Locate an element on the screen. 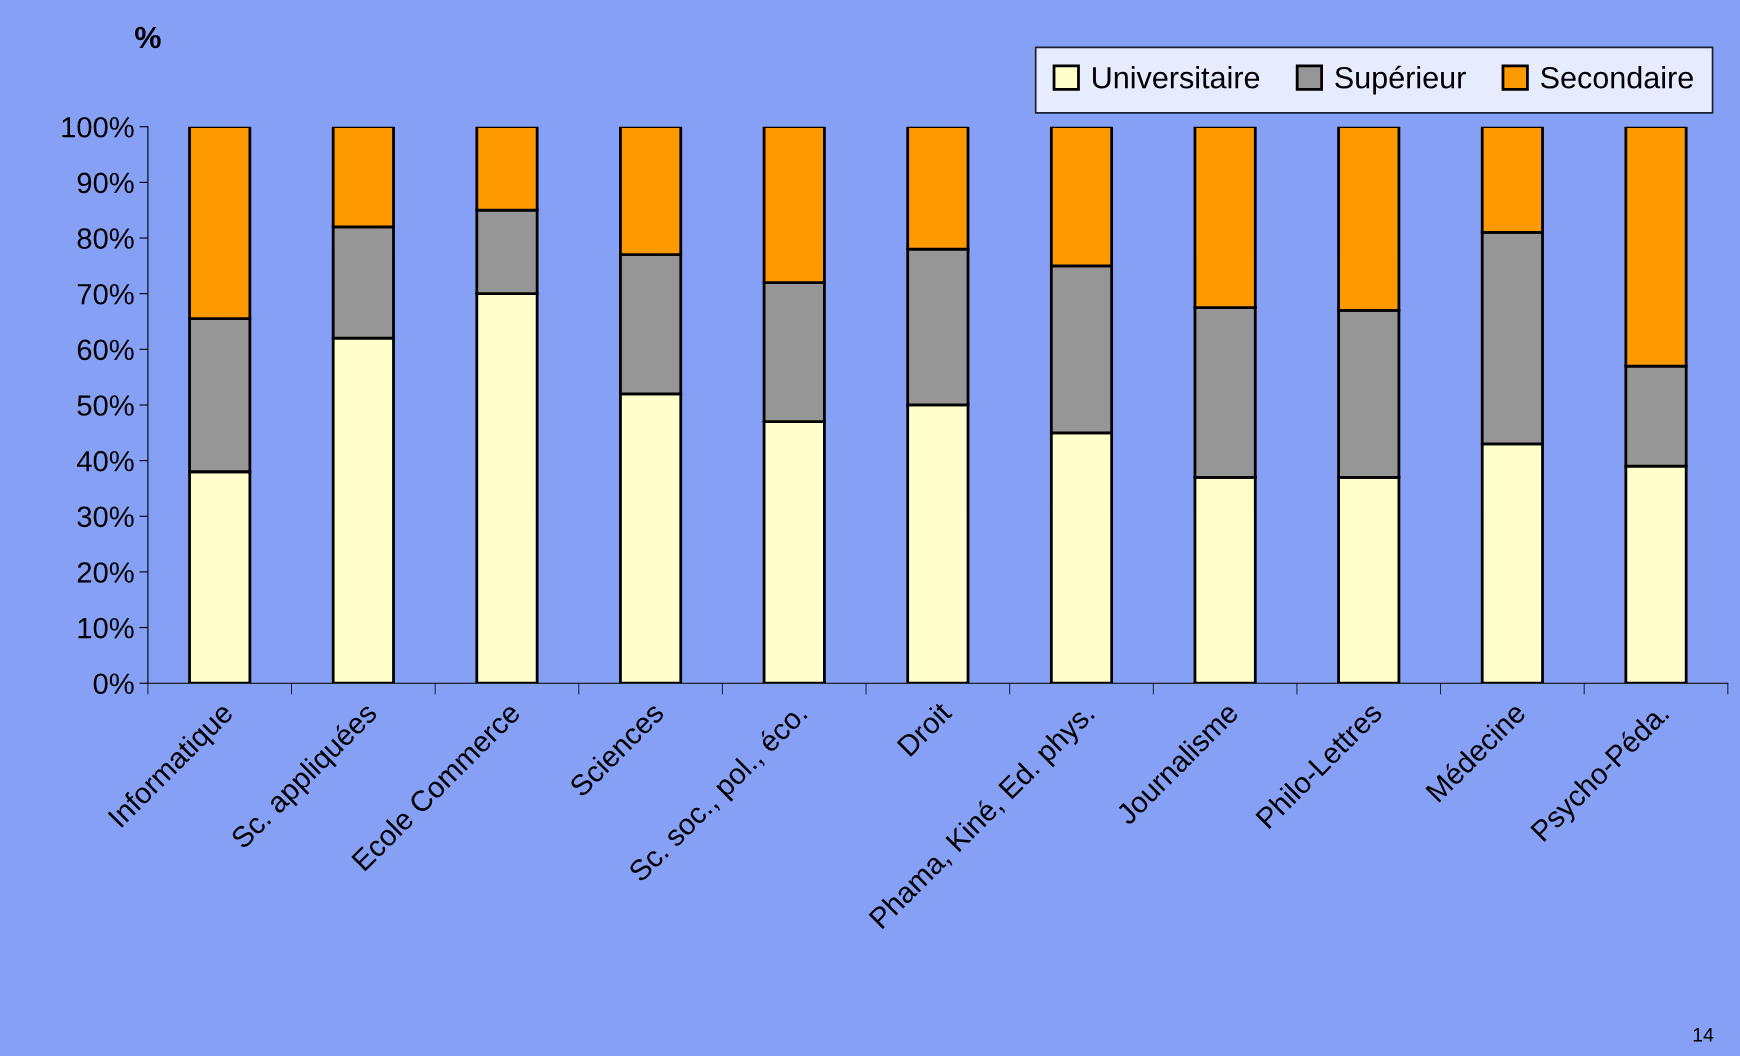  y-tick-label: 0% is located at coordinates (113, 684).